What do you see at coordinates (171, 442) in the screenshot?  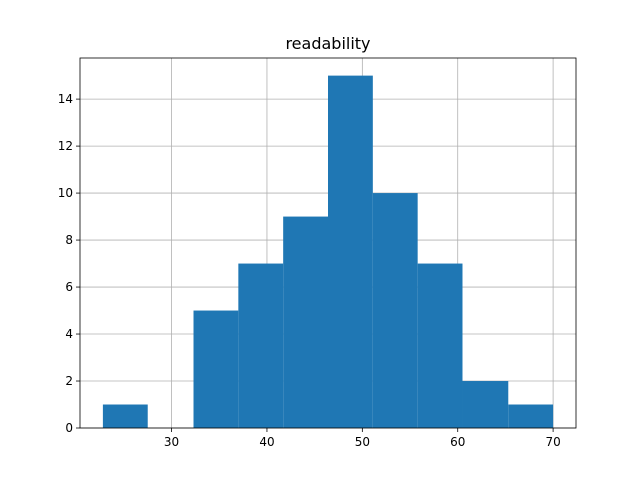 I see `x-tick-label: 30` at bounding box center [171, 442].